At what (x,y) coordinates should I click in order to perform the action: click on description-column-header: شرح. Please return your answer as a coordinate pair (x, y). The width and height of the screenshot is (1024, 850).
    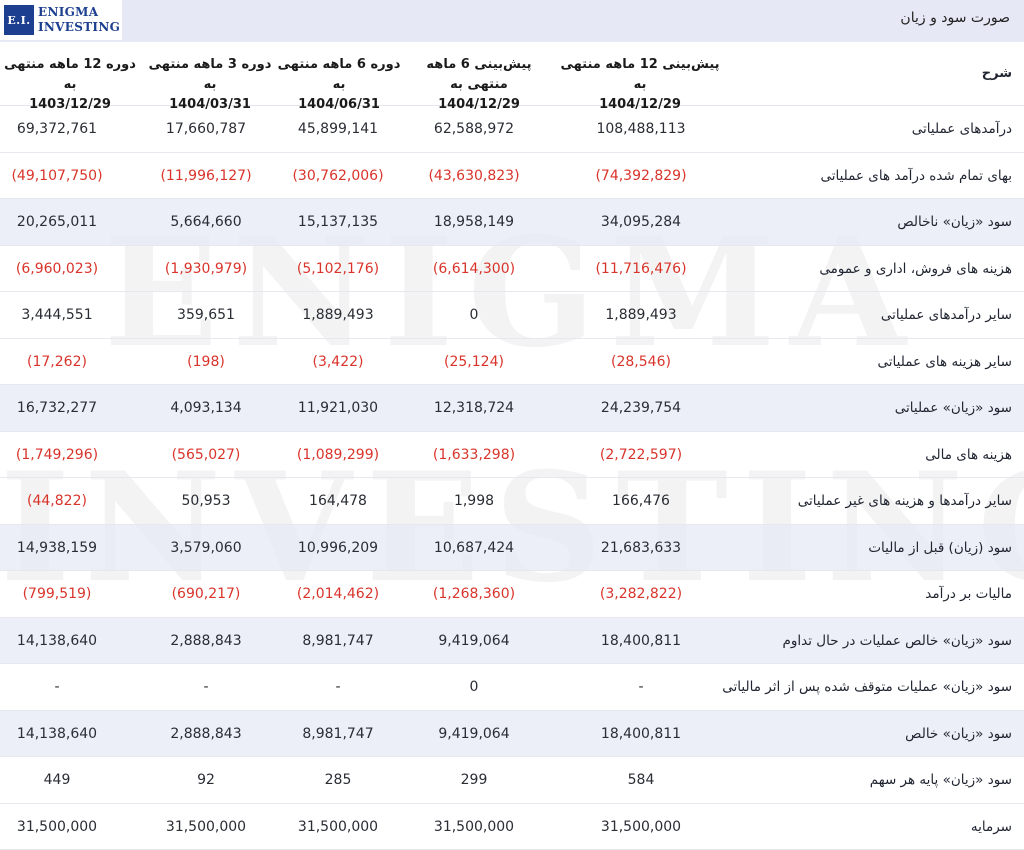
    Looking at the image, I should click on (997, 73).